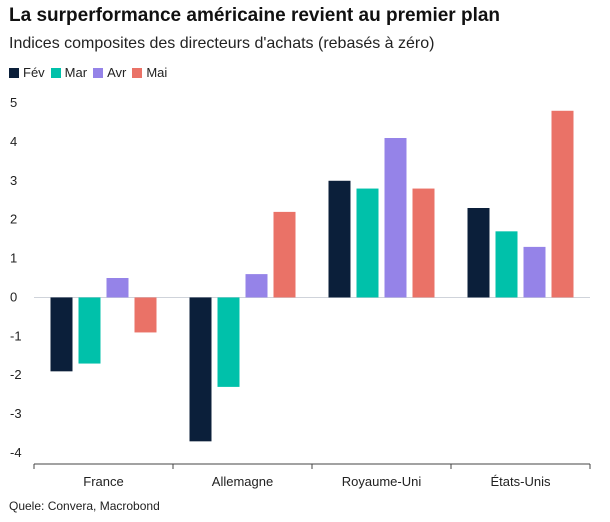 Image resolution: width=610 pixels, height=522 pixels. I want to click on legend: Fév Mar Avr Mai, so click(91, 72).